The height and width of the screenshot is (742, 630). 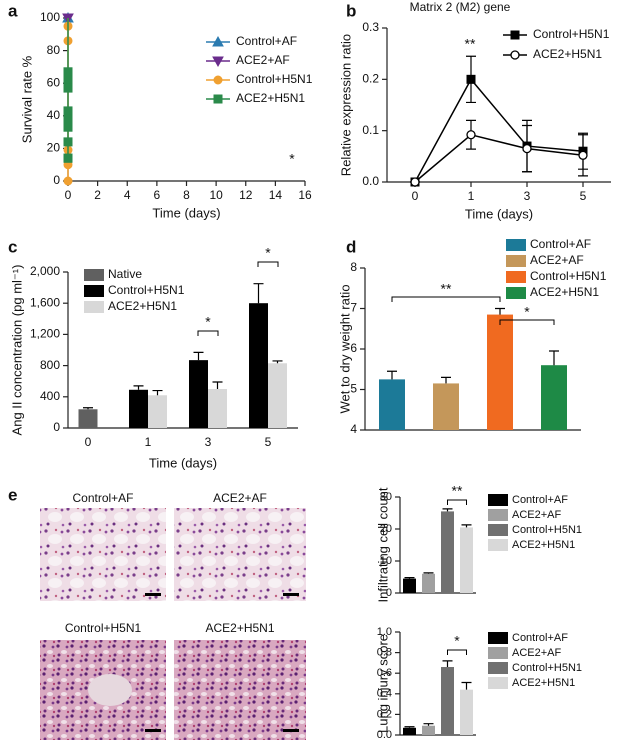 I want to click on y-tick-label: 40, so click(x=54, y=115).